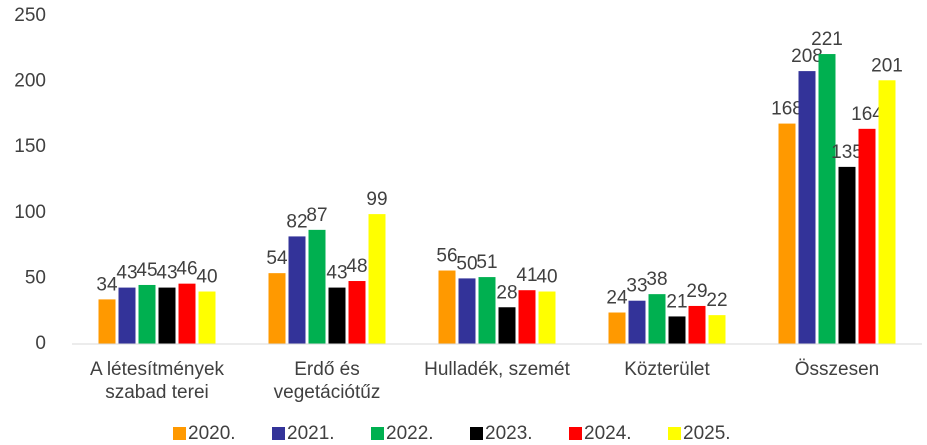 The image size is (927, 445). Describe the element at coordinates (716, 300) in the screenshot. I see `value-label: 22` at that location.